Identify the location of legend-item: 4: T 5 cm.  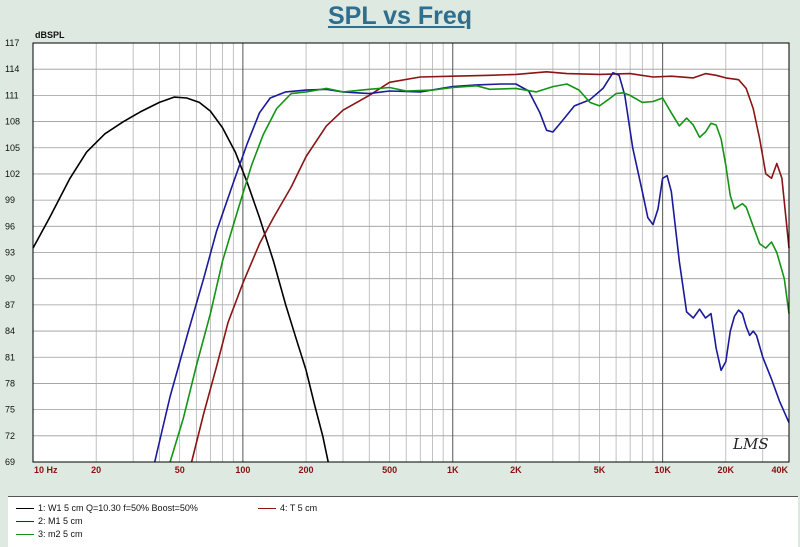
(287, 509).